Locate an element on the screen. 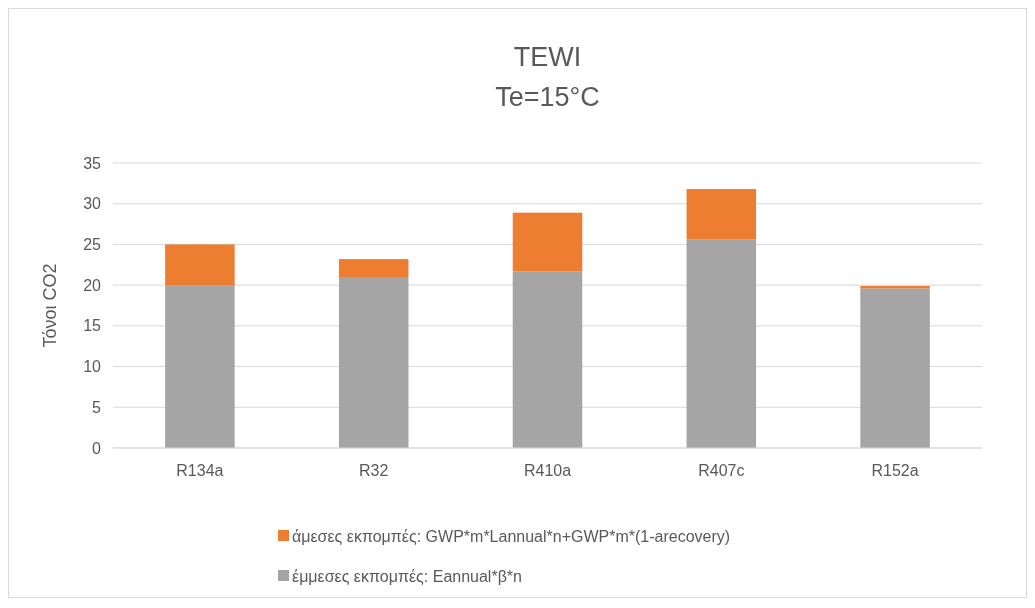 Image resolution: width=1035 pixels, height=608 pixels. x-tick-label: R410a is located at coordinates (547, 470).